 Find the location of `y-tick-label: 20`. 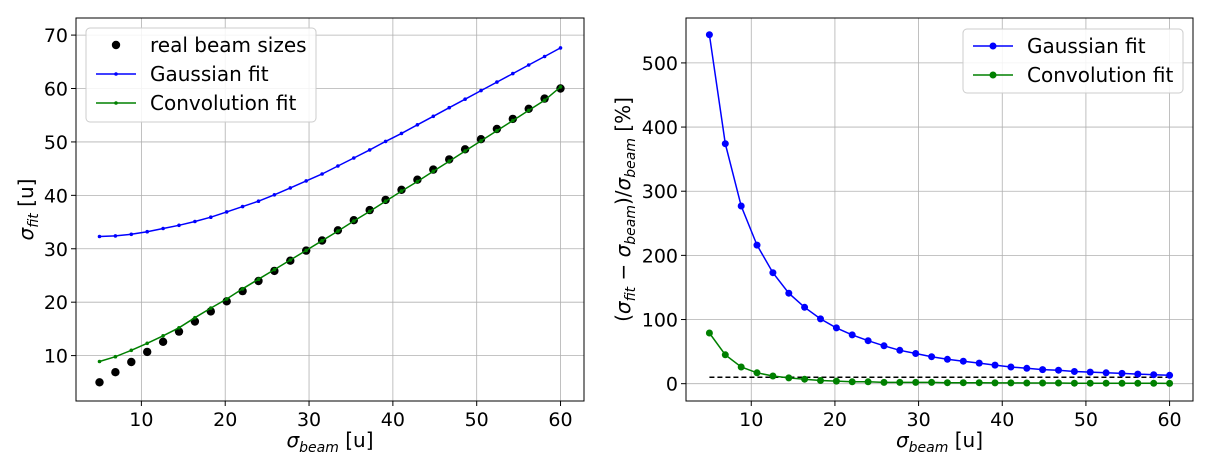

y-tick-label: 20 is located at coordinates (56, 303).